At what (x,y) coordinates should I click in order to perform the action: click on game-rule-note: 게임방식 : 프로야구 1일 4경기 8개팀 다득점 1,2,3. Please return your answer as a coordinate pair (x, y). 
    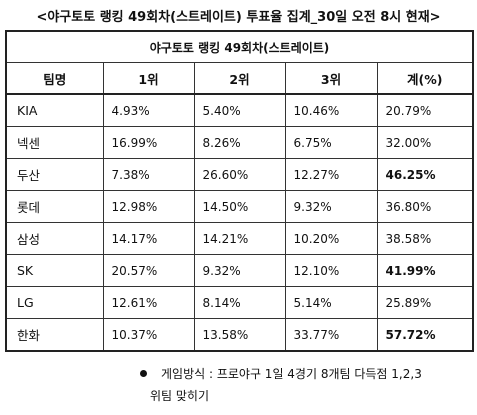
    Looking at the image, I should click on (281, 374).